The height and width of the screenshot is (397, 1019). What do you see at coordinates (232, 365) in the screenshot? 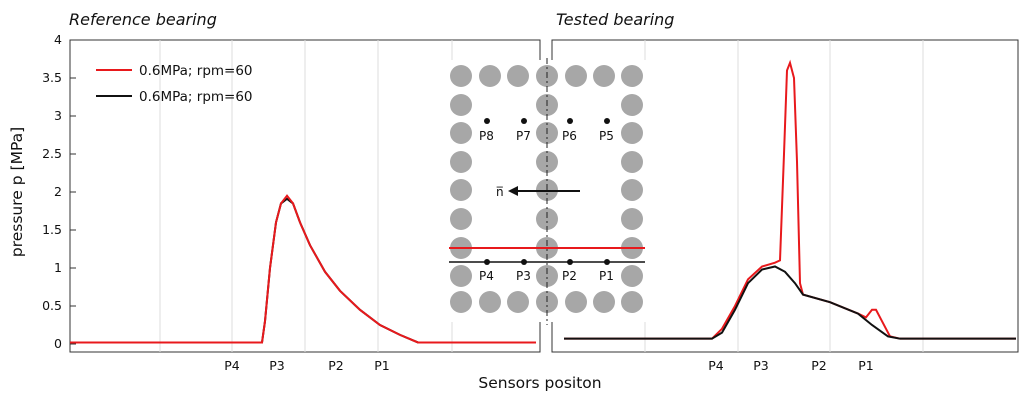
I see `left-x-tick-label: P4` at bounding box center [232, 365].